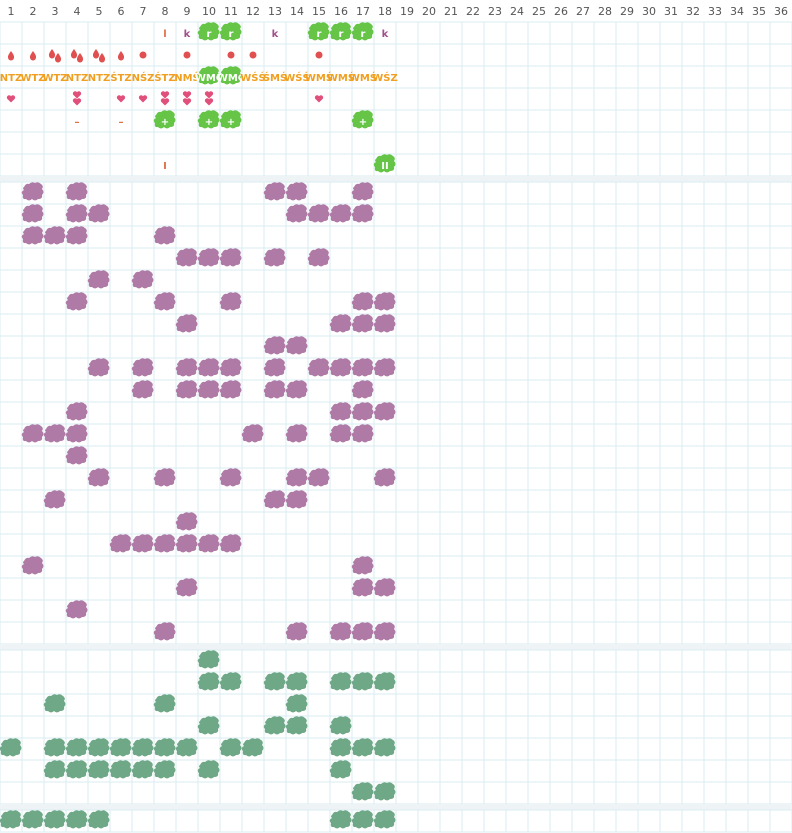 The image size is (792, 833). I want to click on cell-label: k, so click(187, 34).